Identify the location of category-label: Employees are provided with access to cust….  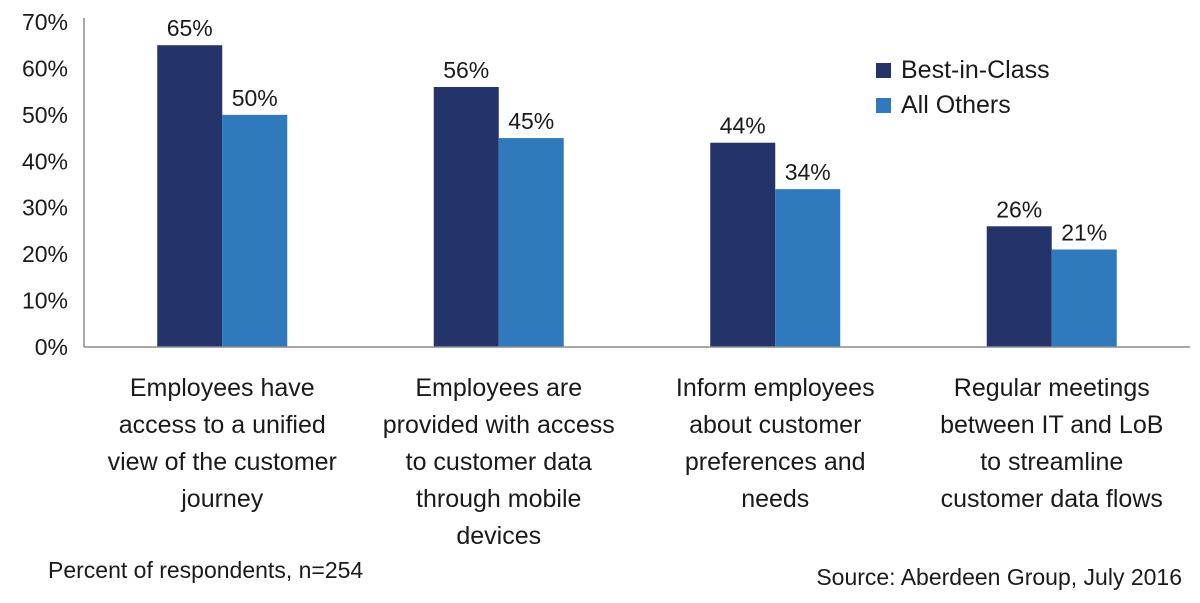
(499, 462).